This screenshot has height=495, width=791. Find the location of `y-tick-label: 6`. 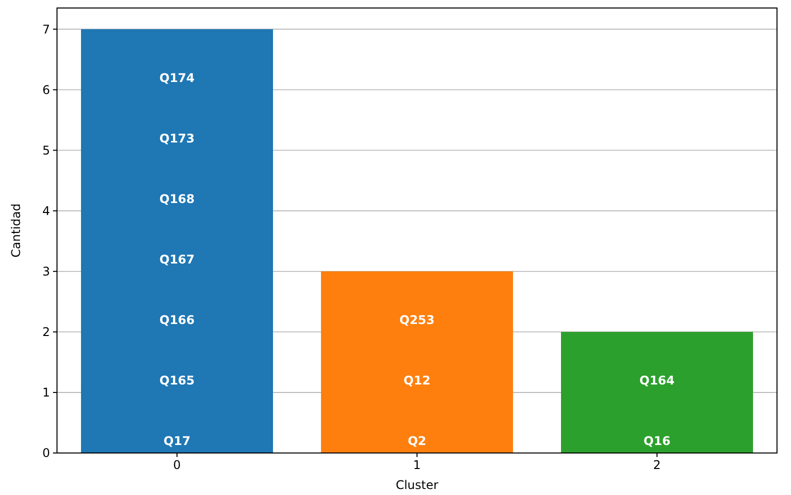

y-tick-label: 6 is located at coordinates (46, 89).